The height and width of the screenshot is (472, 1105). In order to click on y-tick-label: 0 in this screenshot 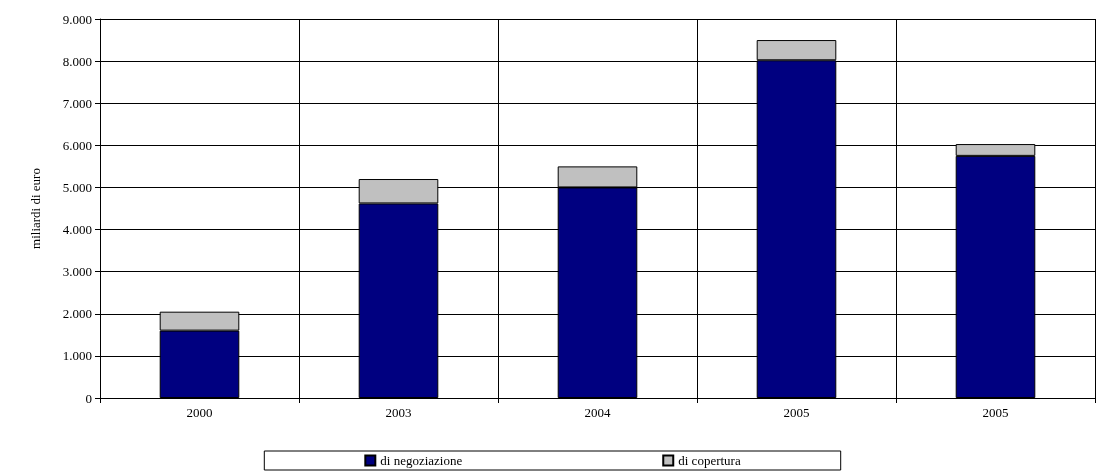, I will do `click(88, 398)`.